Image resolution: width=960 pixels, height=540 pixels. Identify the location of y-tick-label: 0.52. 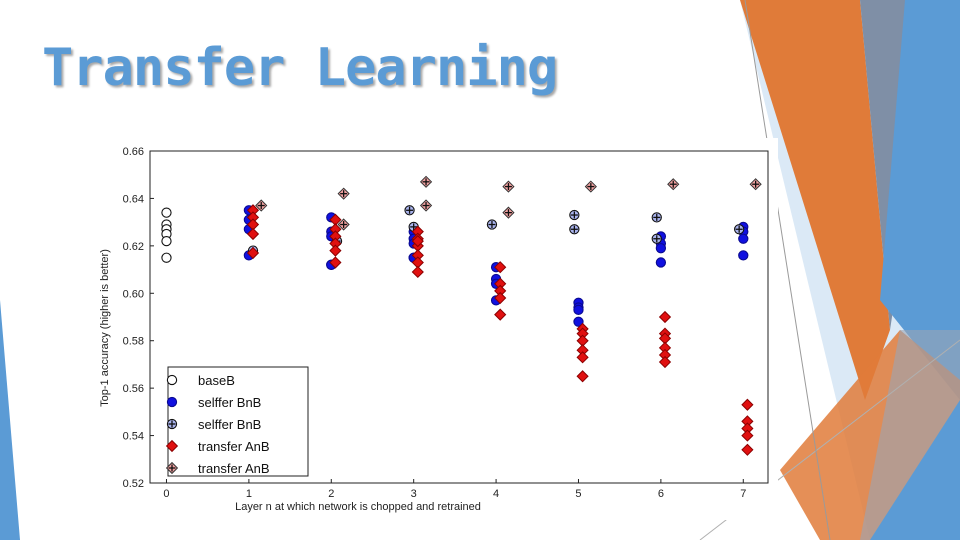
(133, 484).